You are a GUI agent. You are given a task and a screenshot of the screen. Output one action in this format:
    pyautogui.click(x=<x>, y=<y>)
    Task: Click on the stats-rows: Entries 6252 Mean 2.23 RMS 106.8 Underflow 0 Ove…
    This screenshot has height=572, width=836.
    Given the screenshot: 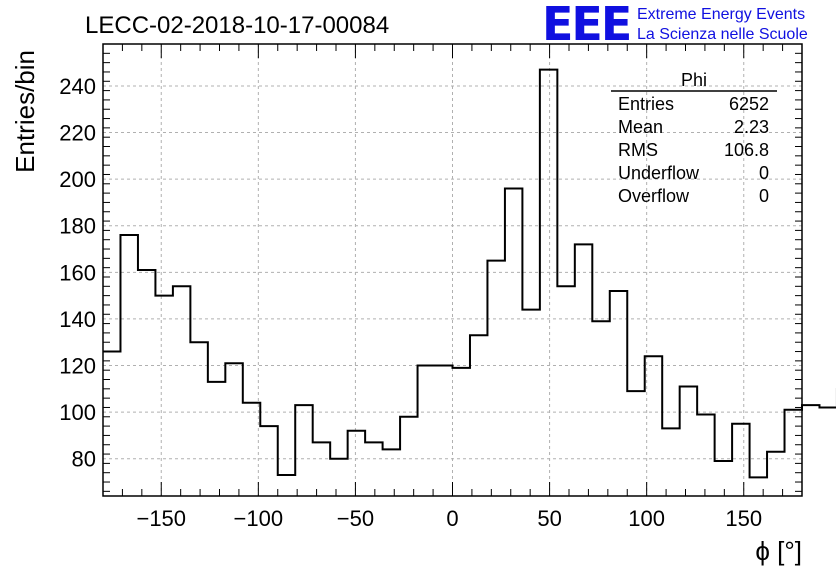 What is the action you would take?
    pyautogui.click(x=693, y=150)
    